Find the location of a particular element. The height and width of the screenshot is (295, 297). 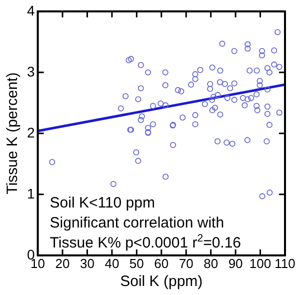

x-tick-label: 70 is located at coordinates (186, 263).